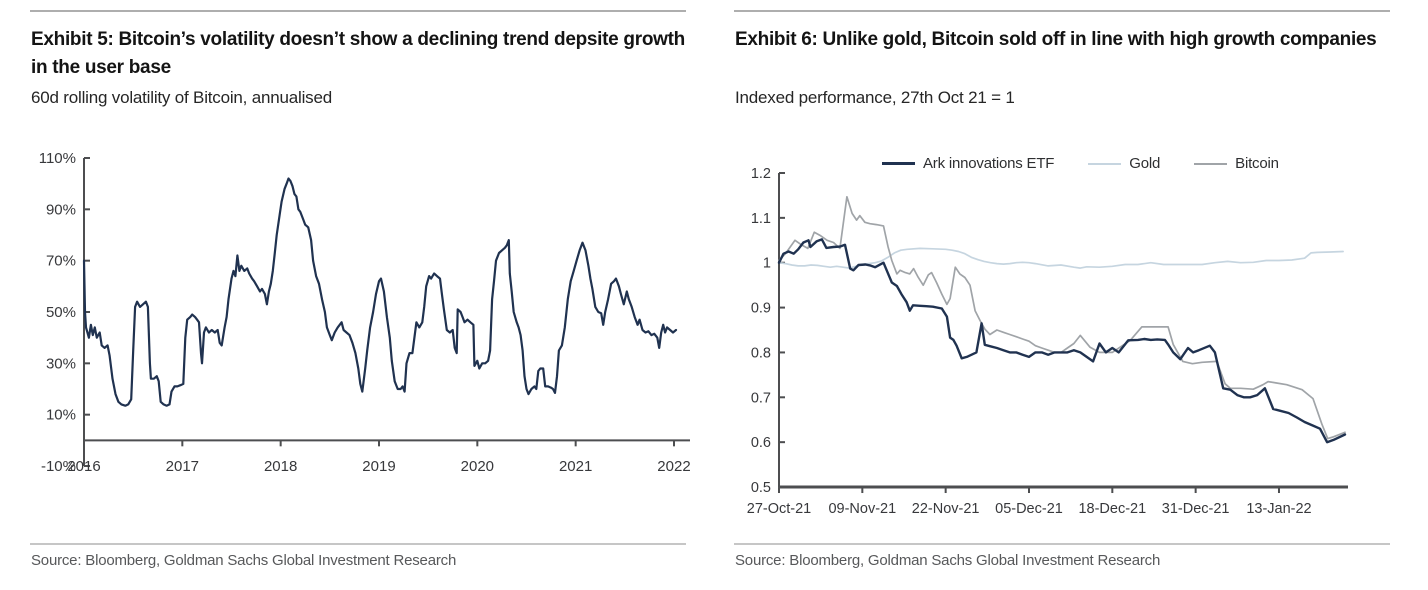 The width and height of the screenshot is (1428, 590). Describe the element at coordinates (761, 353) in the screenshot. I see `svg-text: 0.8` at that location.